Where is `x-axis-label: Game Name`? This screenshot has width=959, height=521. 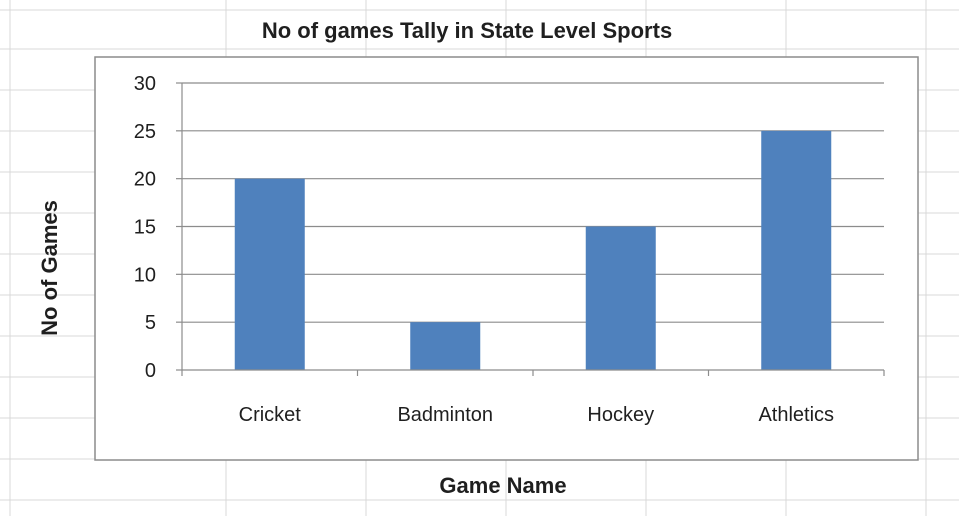 x-axis-label: Game Name is located at coordinates (502, 485).